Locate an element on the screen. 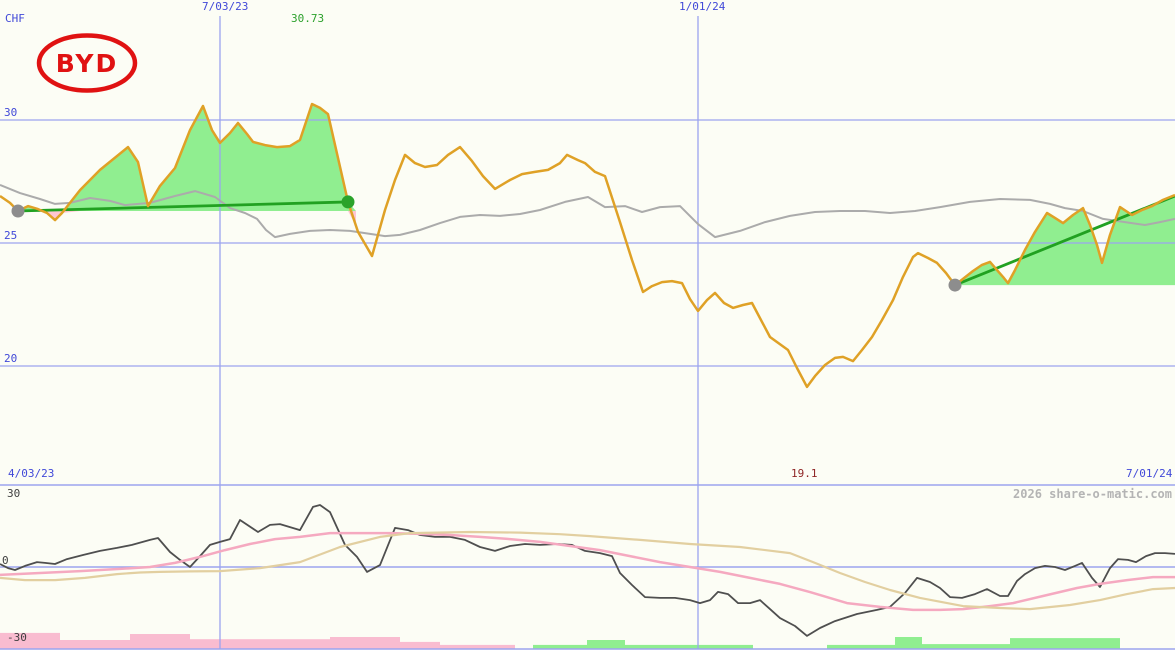  osc-tick-30: 30 is located at coordinates (14, 493).